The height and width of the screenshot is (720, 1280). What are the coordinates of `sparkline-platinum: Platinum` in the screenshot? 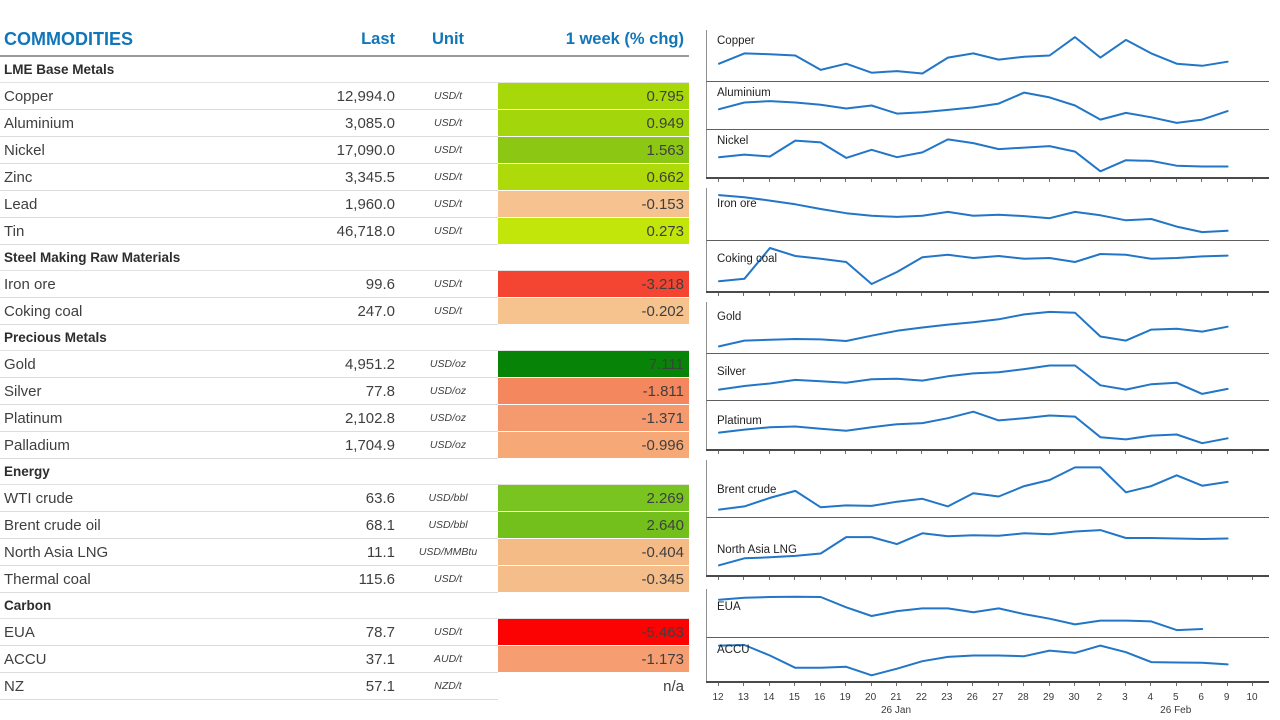 It's located at (987, 424).